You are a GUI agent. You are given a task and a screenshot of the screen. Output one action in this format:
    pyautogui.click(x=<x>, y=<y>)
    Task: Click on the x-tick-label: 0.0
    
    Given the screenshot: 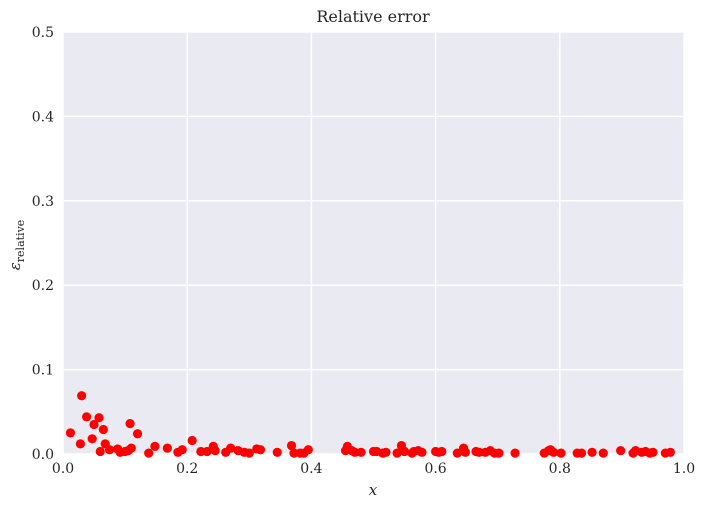 What is the action you would take?
    pyautogui.click(x=63, y=469)
    